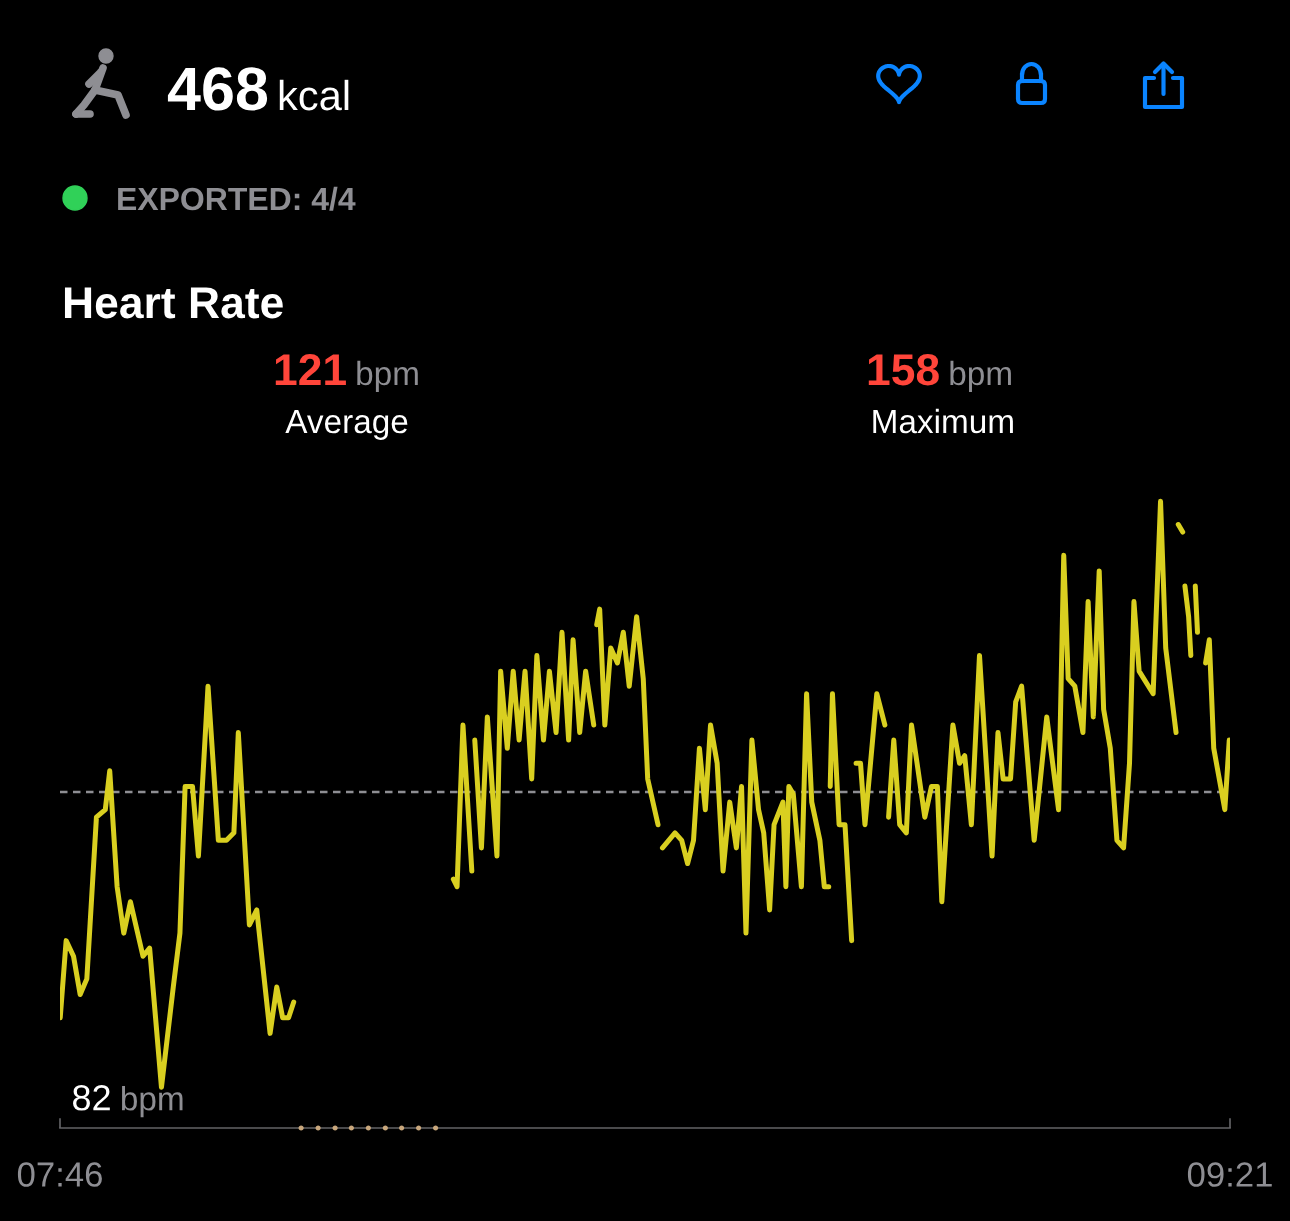  Describe the element at coordinates (943, 421) in the screenshot. I see `text: Maximum` at that location.